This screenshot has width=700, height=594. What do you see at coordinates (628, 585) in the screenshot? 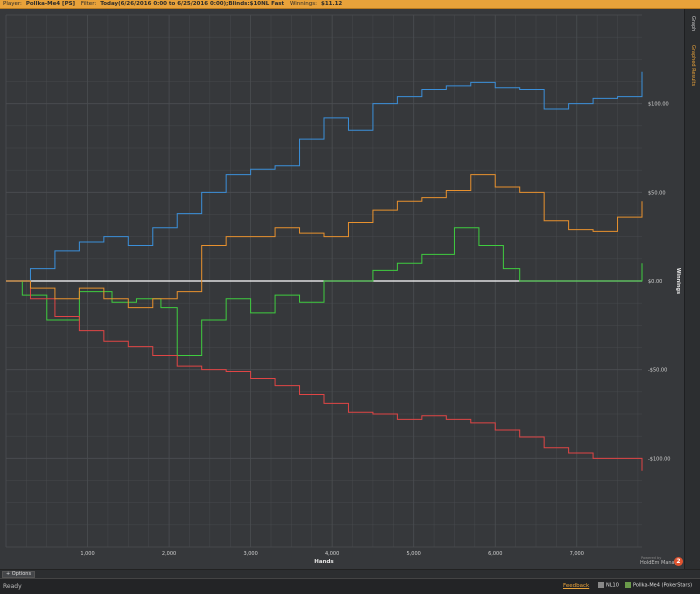
I see `player-icon` at bounding box center [628, 585].